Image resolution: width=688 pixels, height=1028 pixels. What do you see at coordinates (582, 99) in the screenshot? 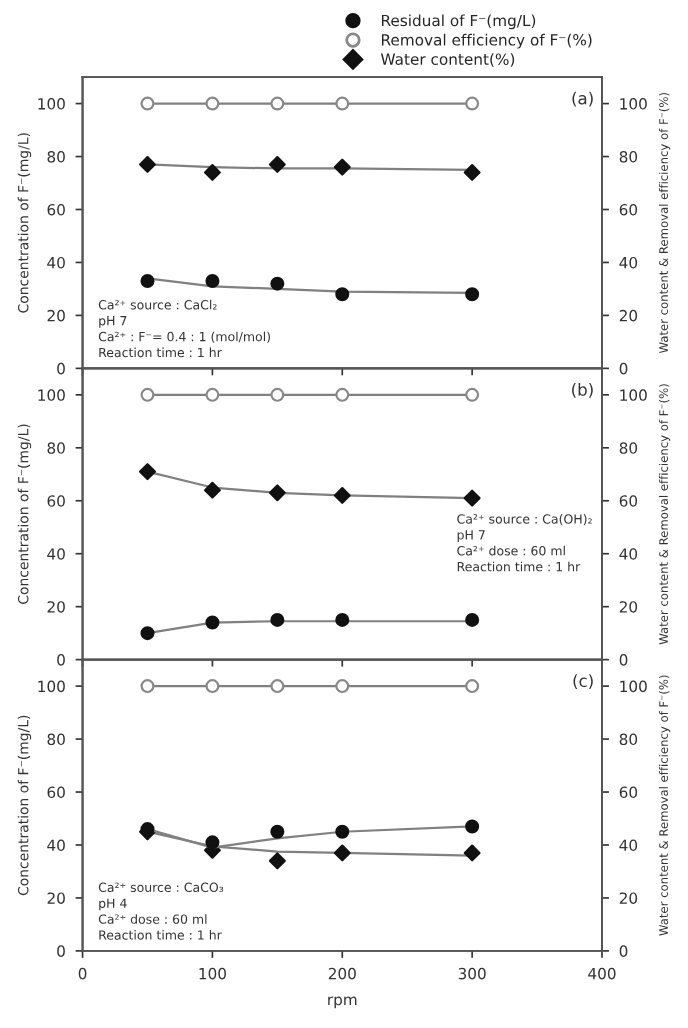
I see `annotation: (a)` at bounding box center [582, 99].